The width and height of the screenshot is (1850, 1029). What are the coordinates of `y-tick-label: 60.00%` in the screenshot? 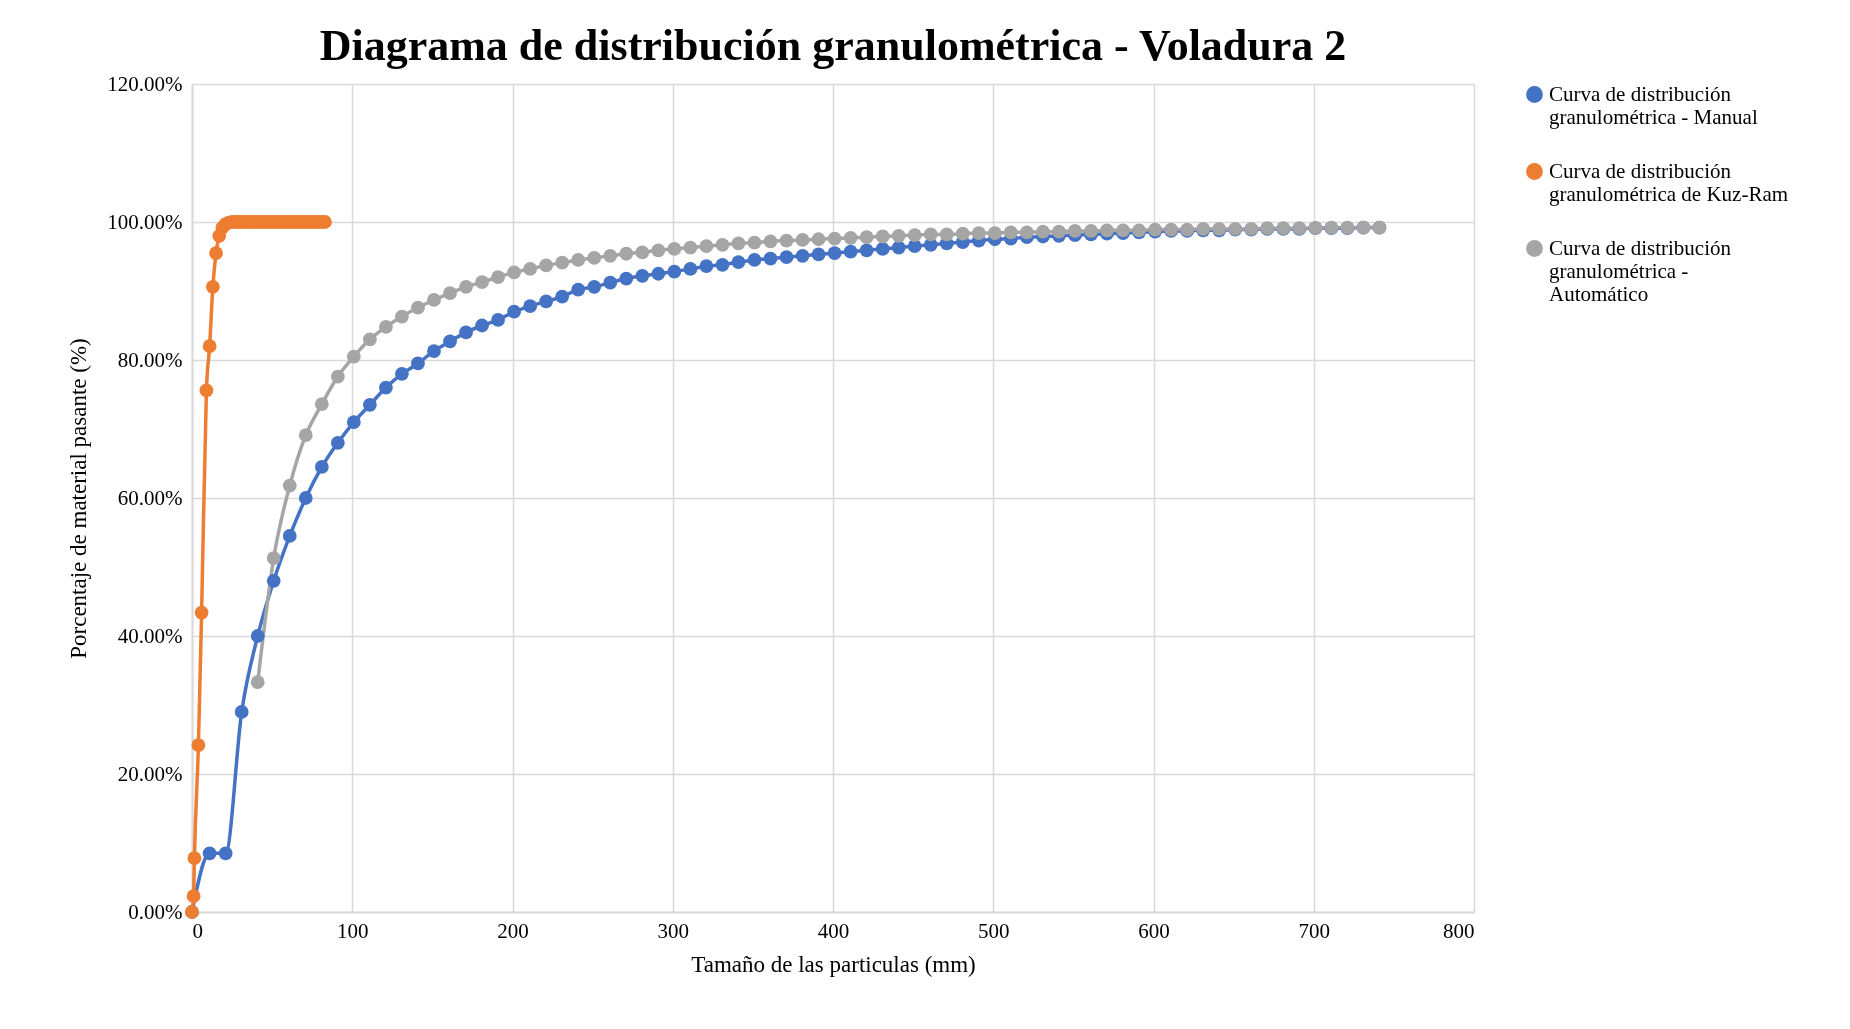 It's located at (150, 497).